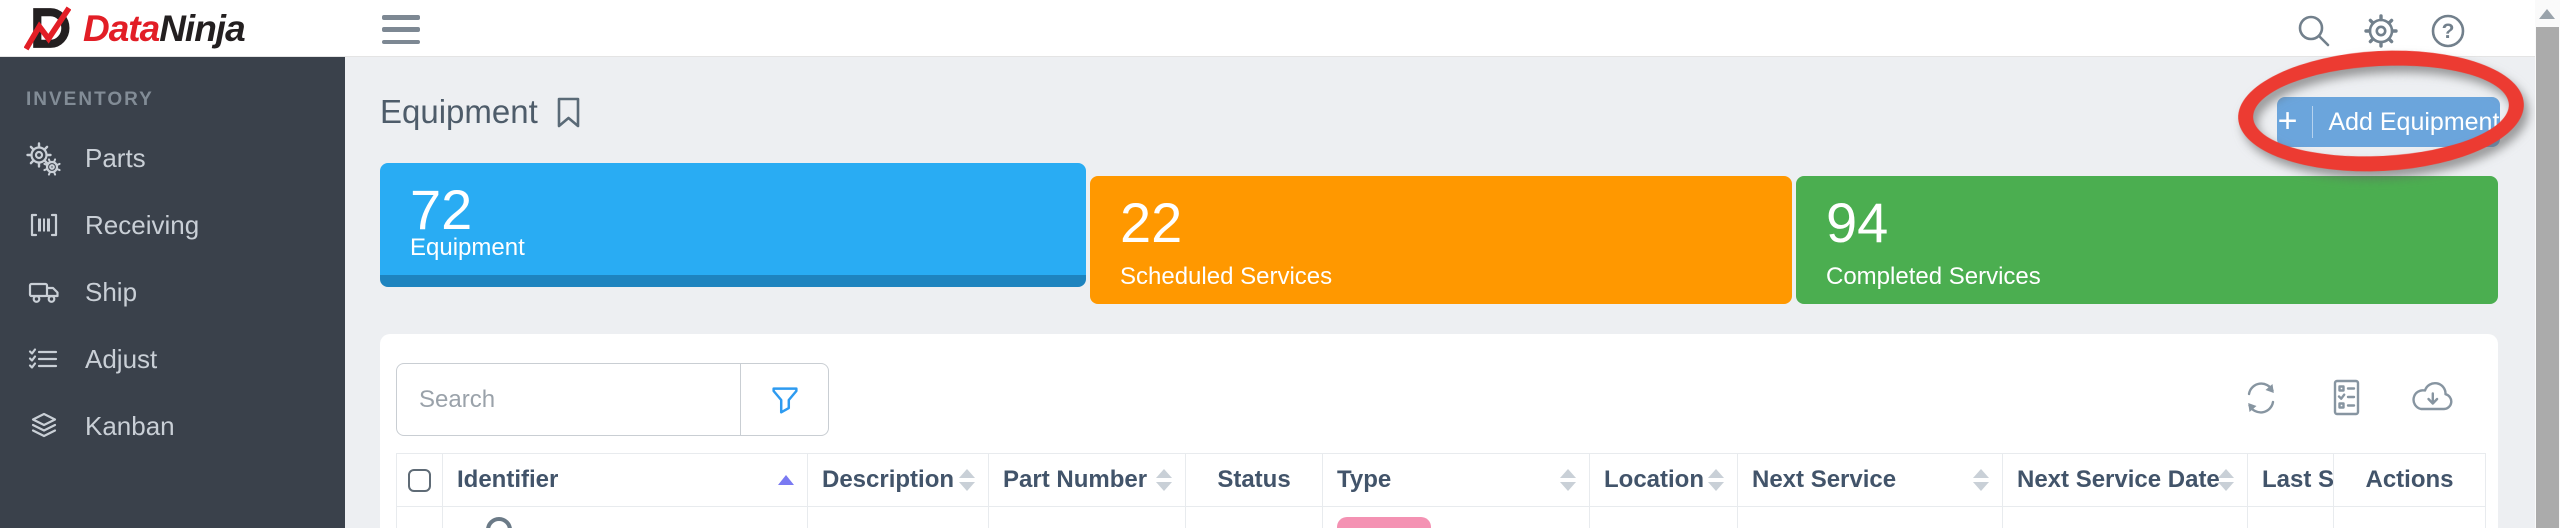 The width and height of the screenshot is (2560, 528). I want to click on column-header-type: Type, so click(1456, 480).